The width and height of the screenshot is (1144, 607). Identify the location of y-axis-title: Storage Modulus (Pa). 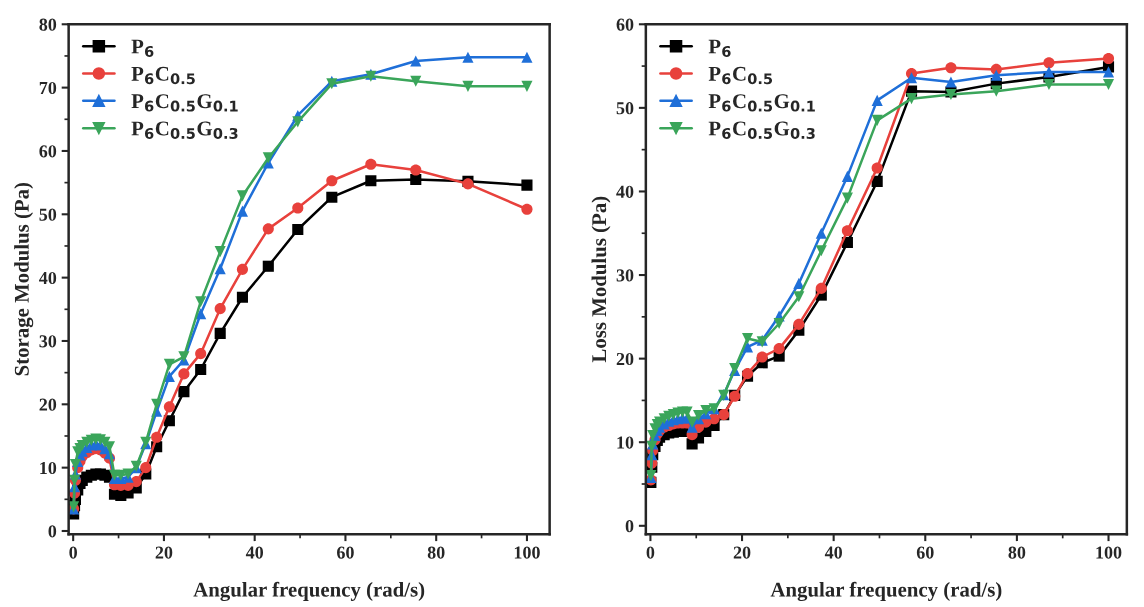
(24, 279).